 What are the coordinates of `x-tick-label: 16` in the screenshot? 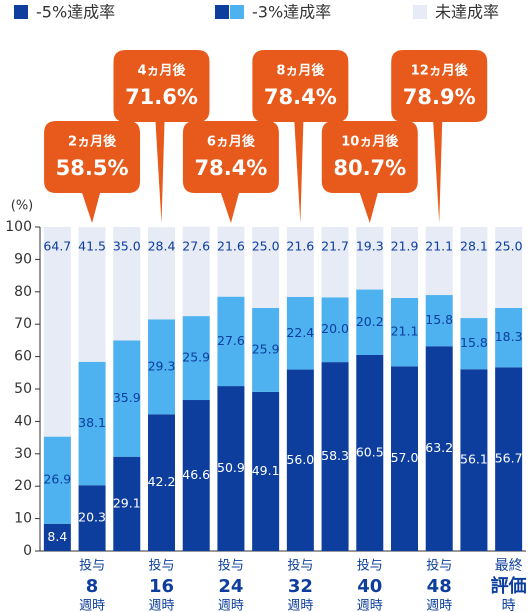 It's located at (161, 586).